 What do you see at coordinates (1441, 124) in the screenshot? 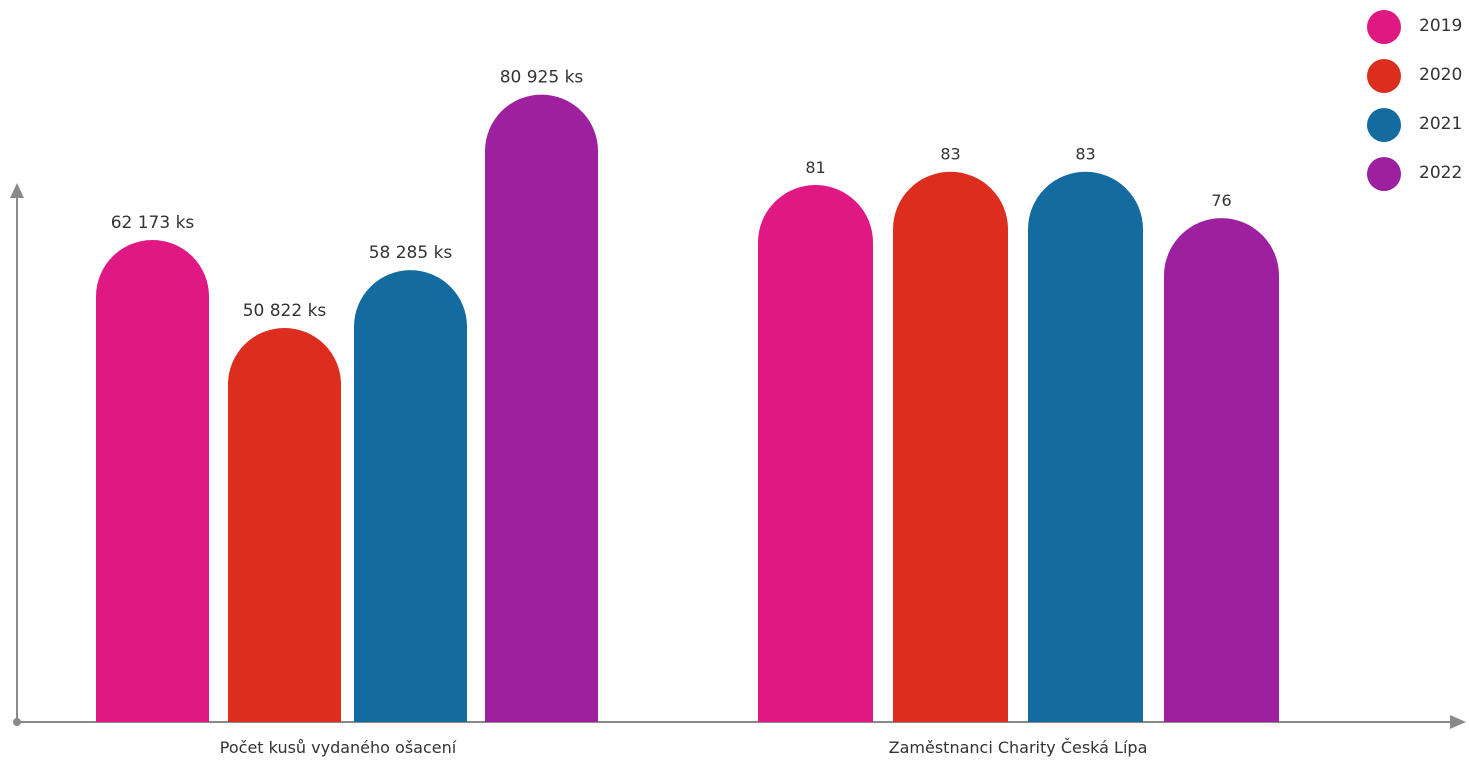
I see `legend-label: 2021` at bounding box center [1441, 124].